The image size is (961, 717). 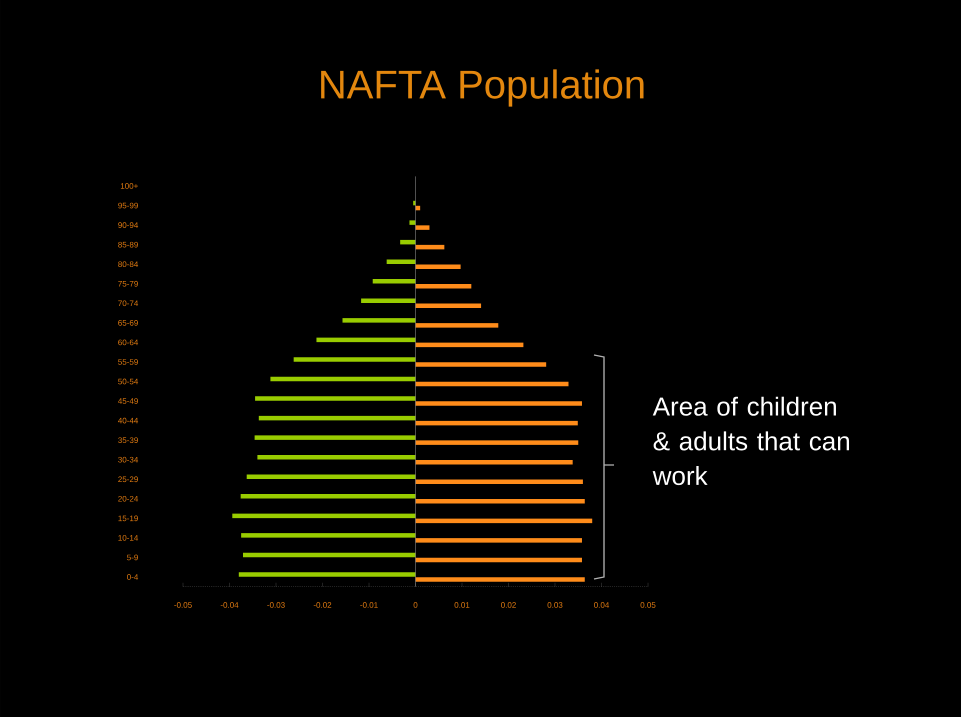 What do you see at coordinates (128, 343) in the screenshot?
I see `y-tick-label: 60-64` at bounding box center [128, 343].